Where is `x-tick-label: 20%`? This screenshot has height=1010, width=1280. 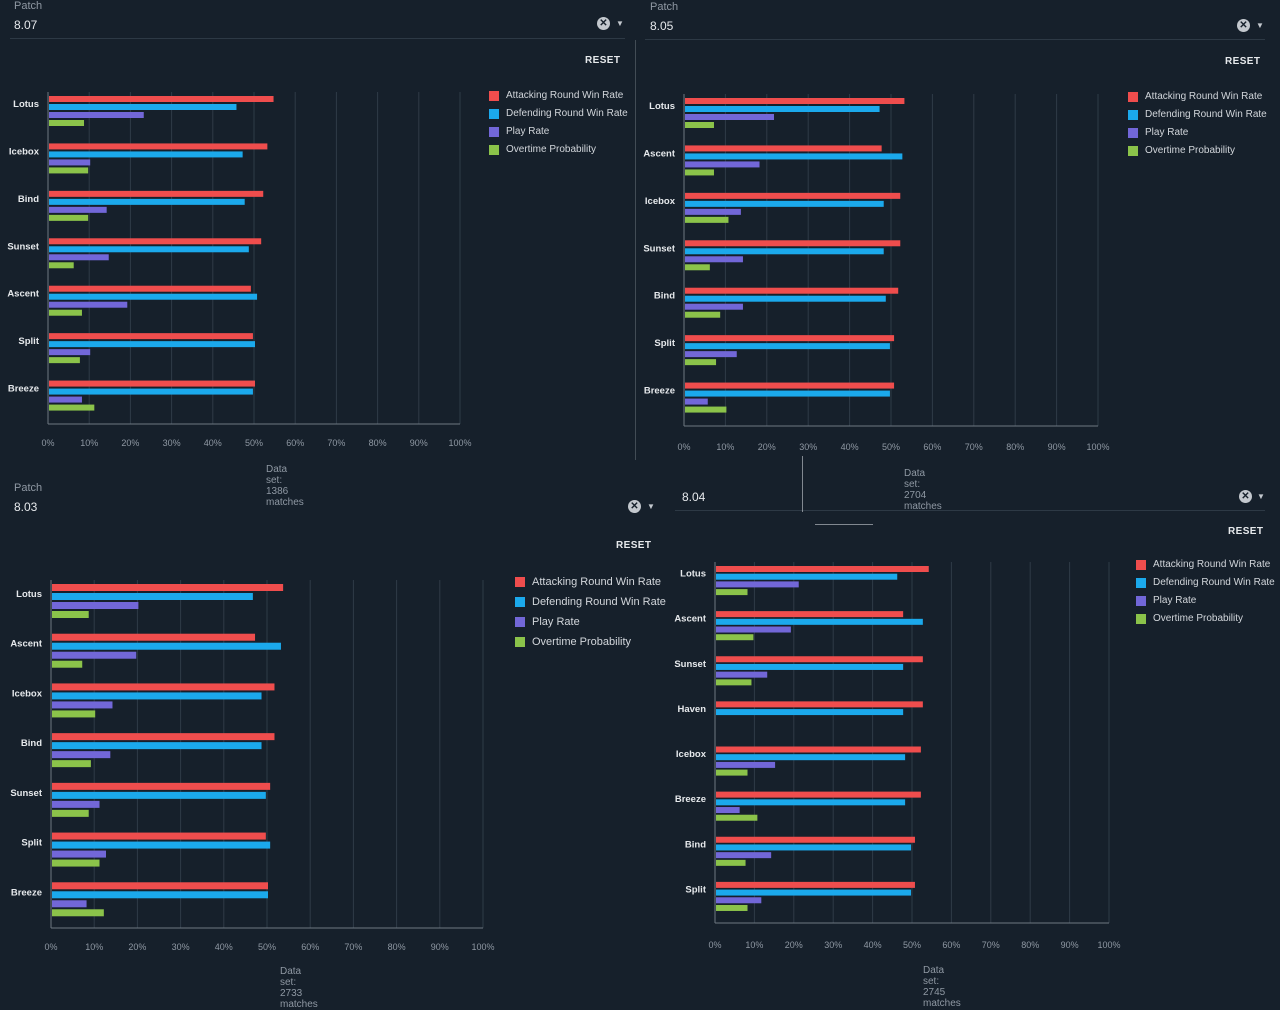 x-tick-label: 20% is located at coordinates (130, 443).